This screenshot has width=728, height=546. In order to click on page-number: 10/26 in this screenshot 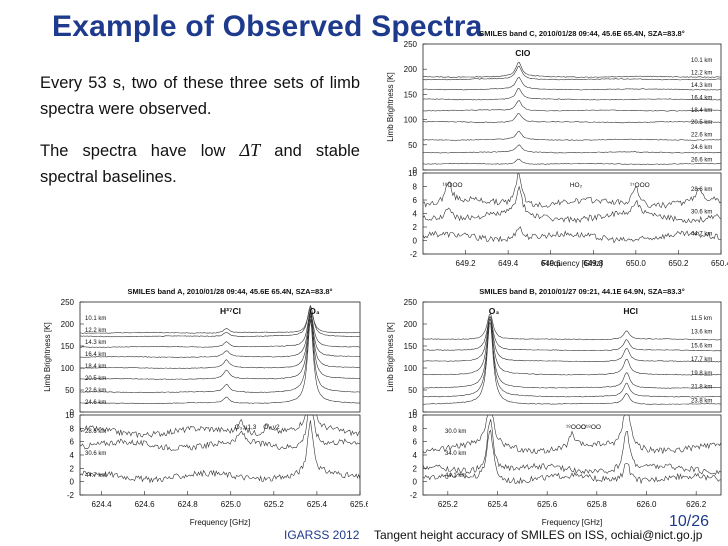, I will do `click(689, 521)`.